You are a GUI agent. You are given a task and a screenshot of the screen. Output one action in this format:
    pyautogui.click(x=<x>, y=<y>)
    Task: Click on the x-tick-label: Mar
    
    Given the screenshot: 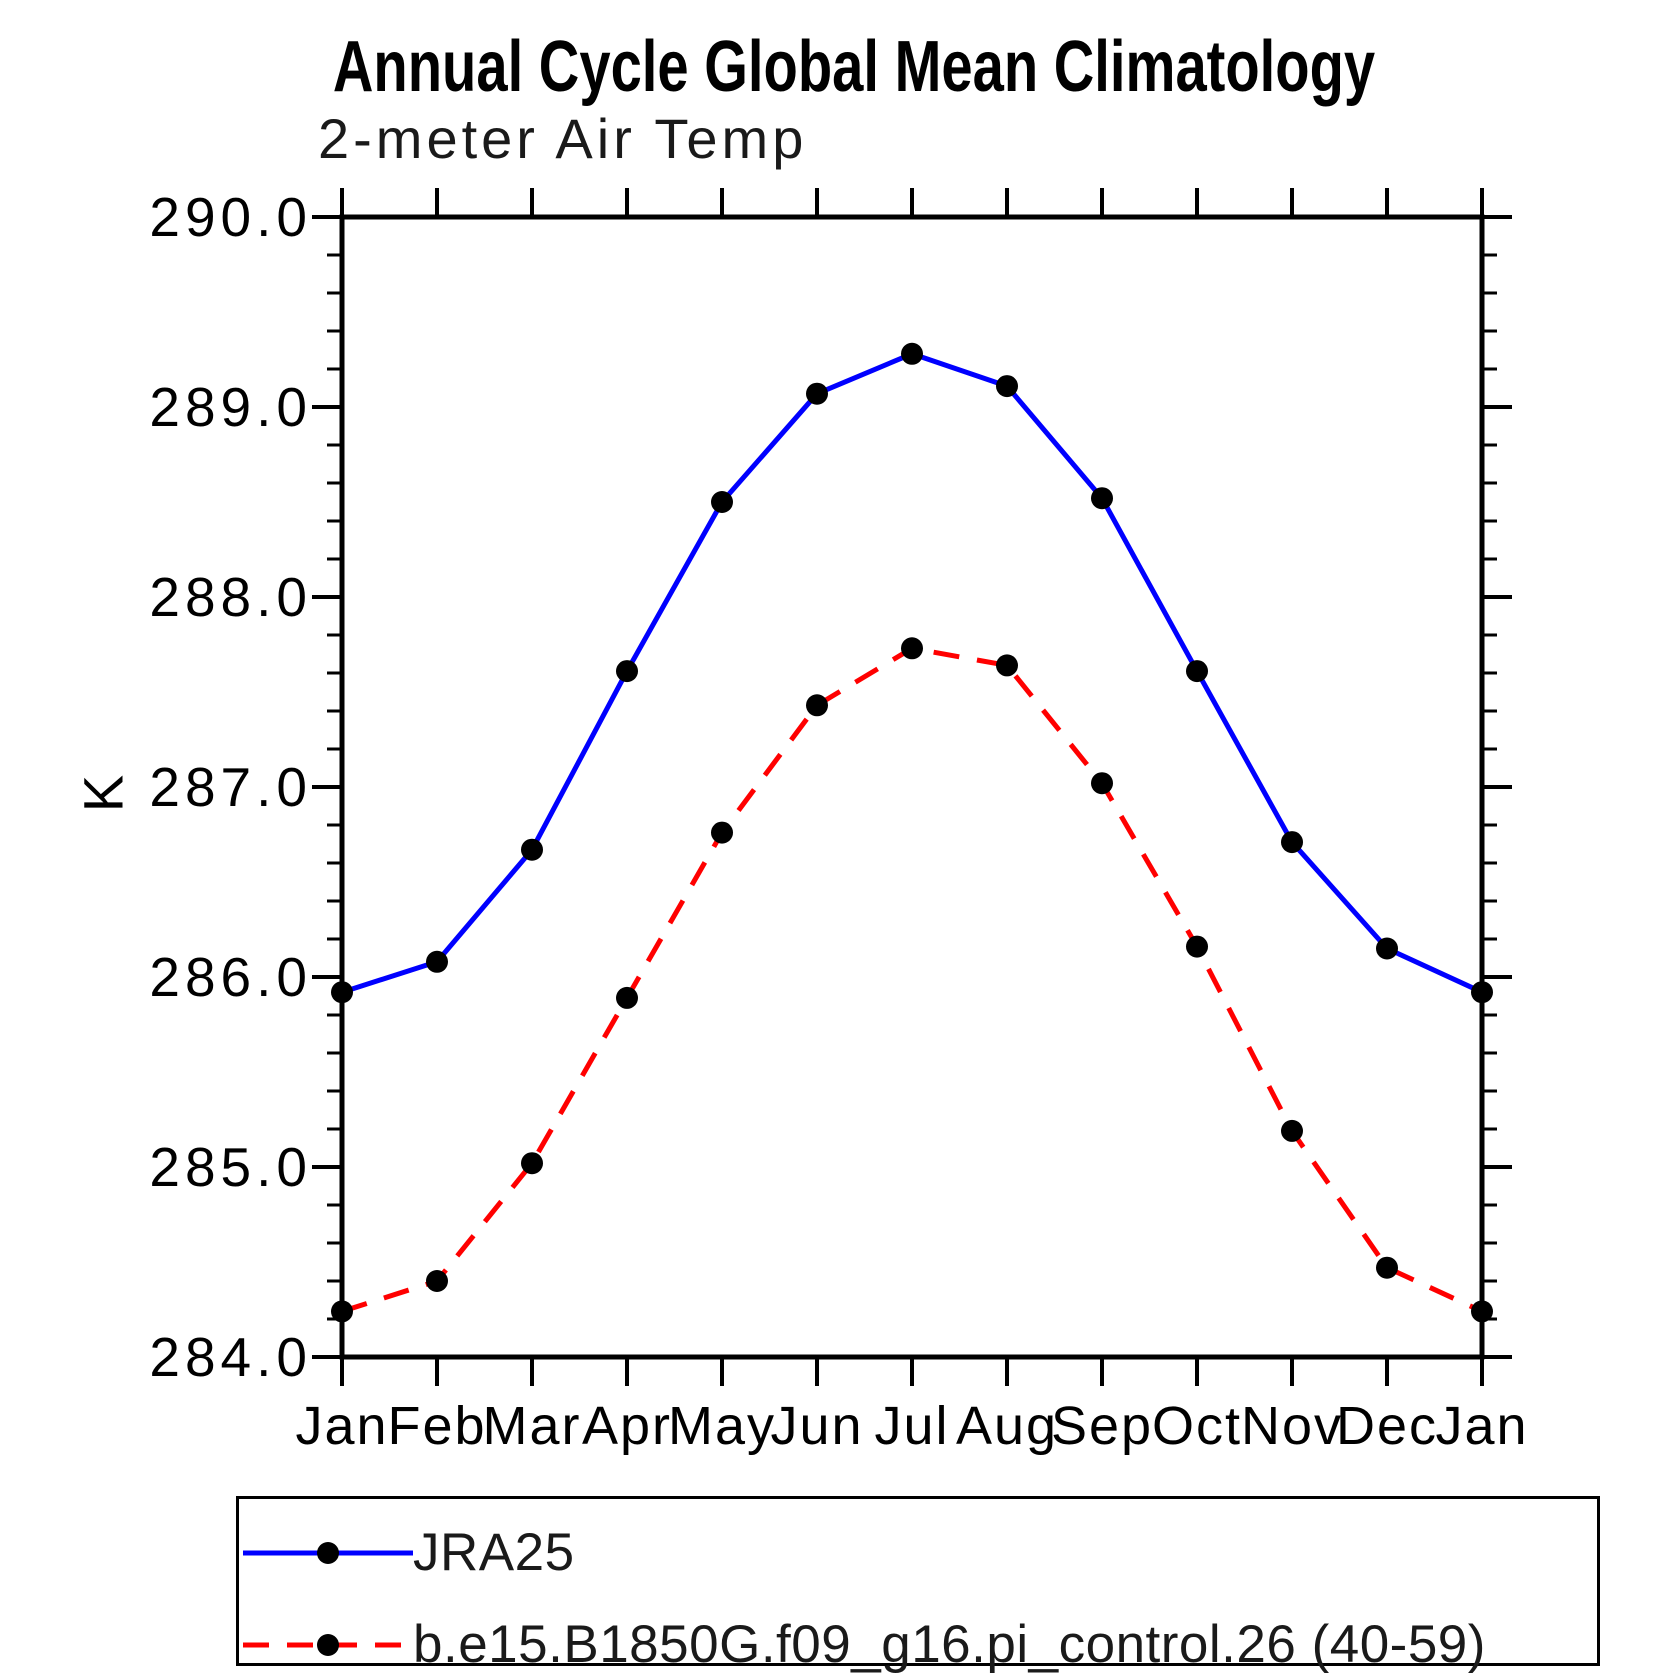 What is the action you would take?
    pyautogui.click(x=532, y=1426)
    